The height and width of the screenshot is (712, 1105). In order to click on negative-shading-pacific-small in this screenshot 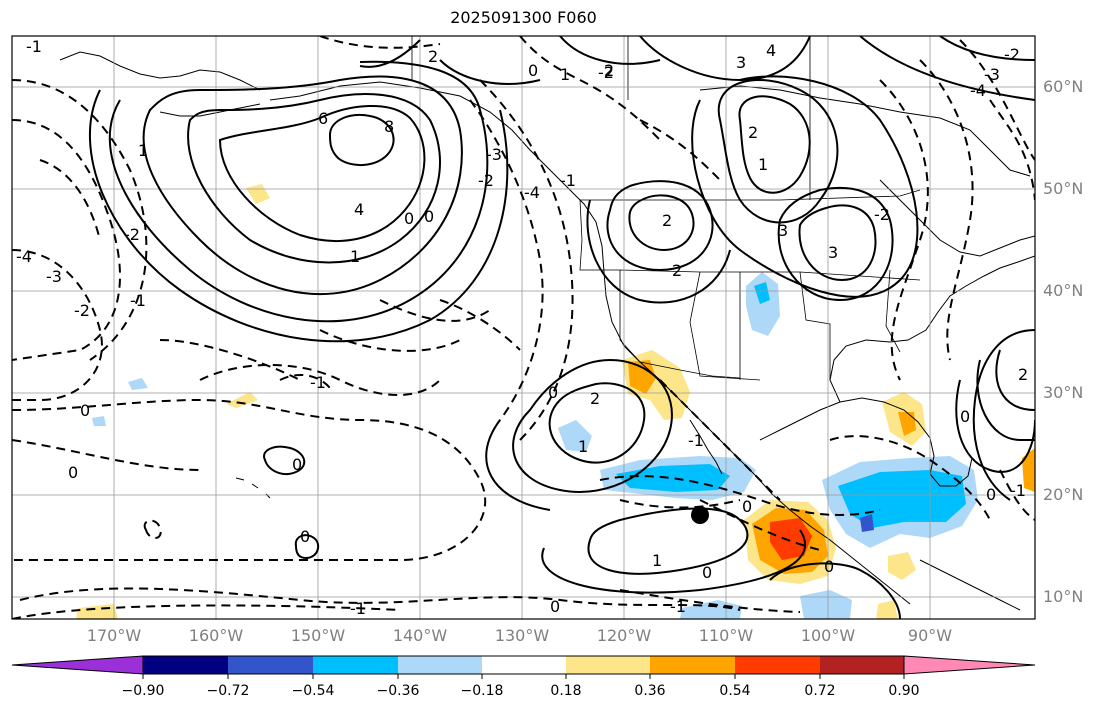, I will do `click(138, 384)`.